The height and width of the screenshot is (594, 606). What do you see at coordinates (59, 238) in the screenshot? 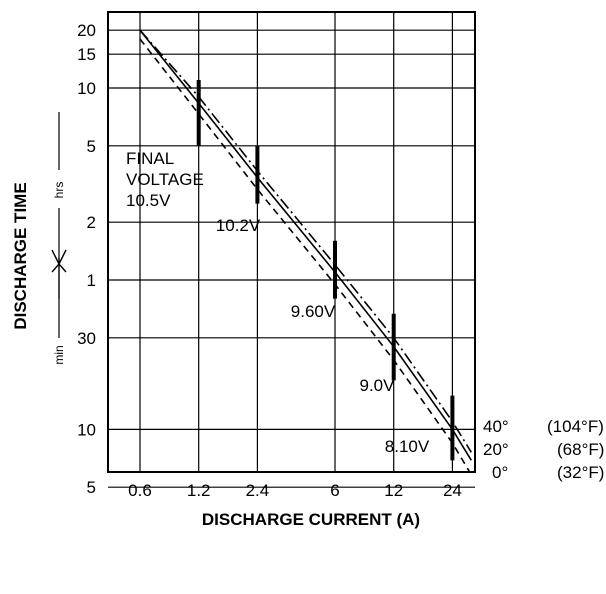
I see `y-unit-indicator: hrs min` at bounding box center [59, 238].